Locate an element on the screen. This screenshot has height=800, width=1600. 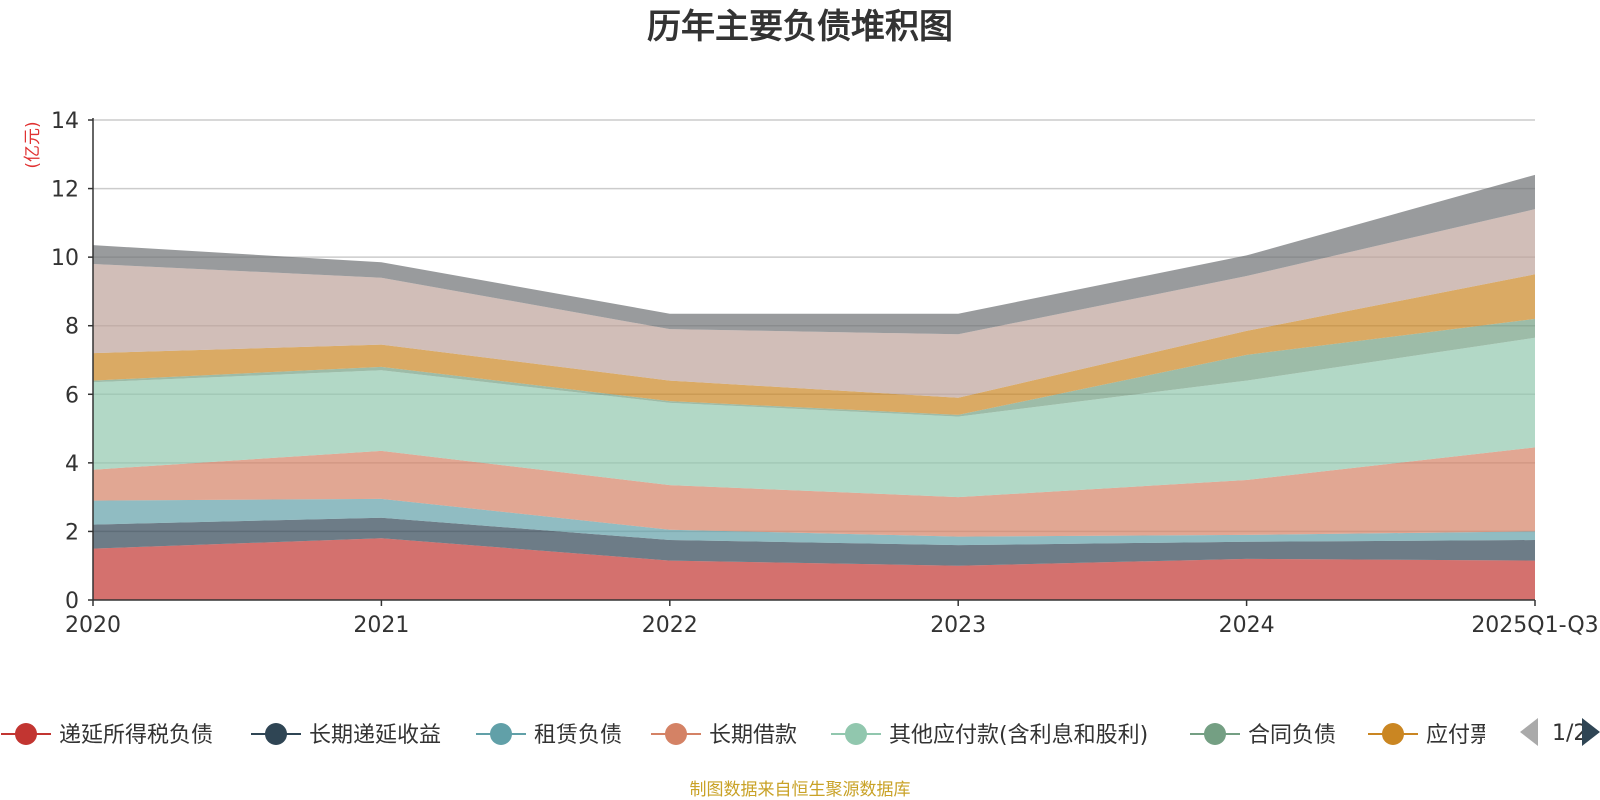
legend-label-7: 应付票据 is located at coordinates (1470, 735).